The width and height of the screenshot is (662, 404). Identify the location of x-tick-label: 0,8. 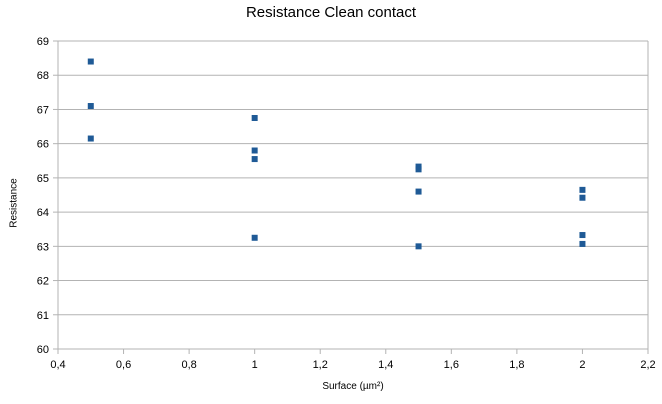
(188, 365).